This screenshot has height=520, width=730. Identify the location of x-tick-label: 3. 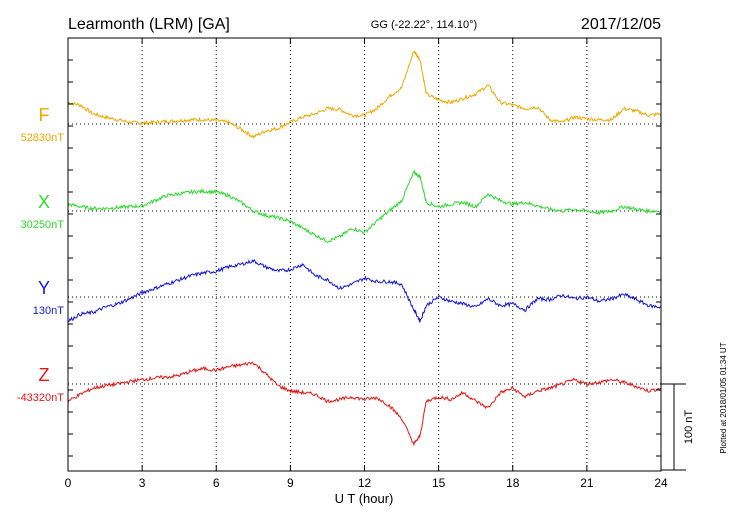
(142, 483).